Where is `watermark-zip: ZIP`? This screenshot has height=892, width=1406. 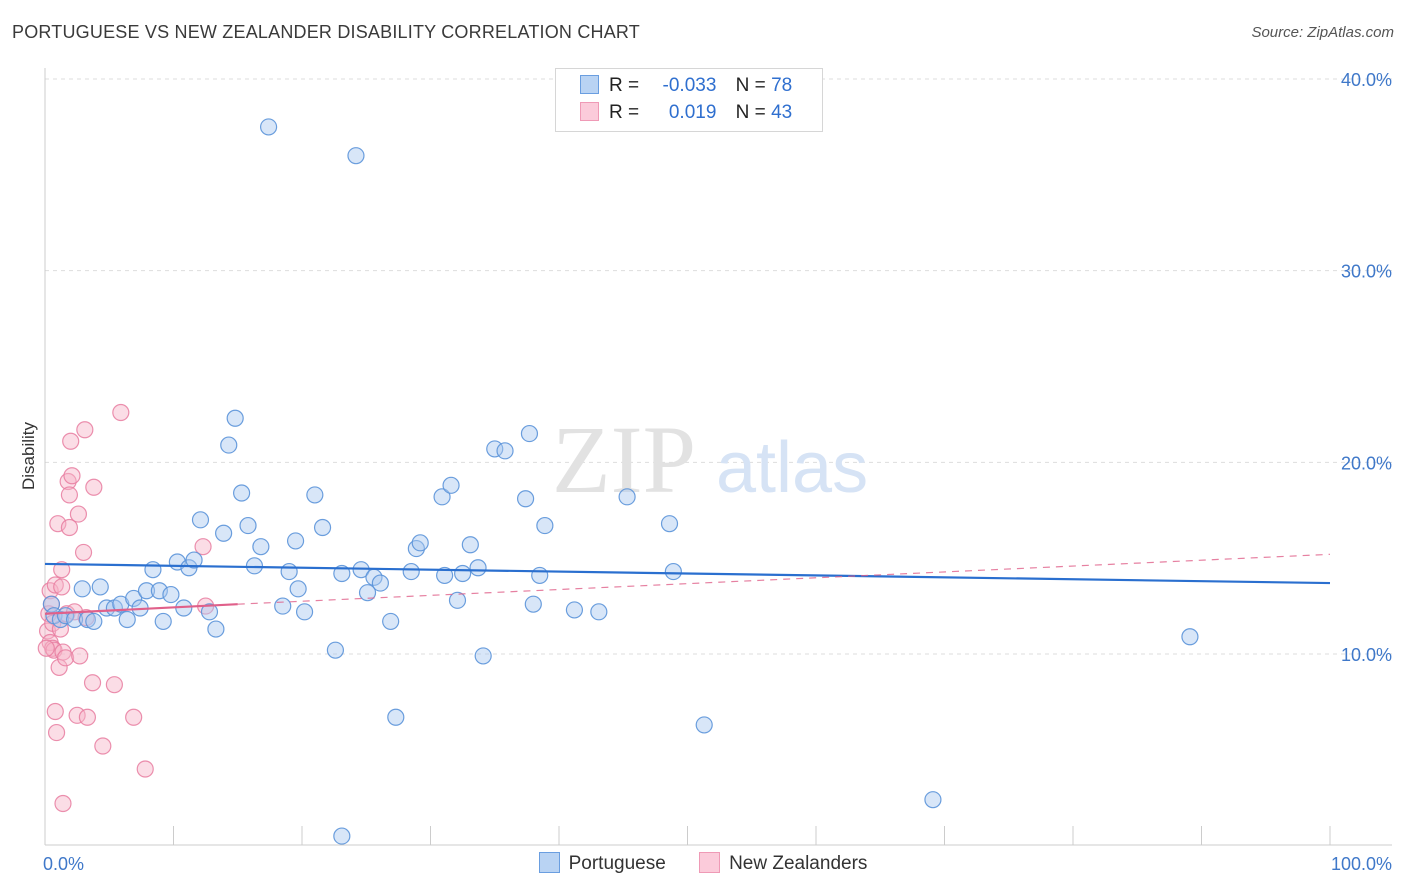 watermark-zip: ZIP is located at coordinates (624, 459).